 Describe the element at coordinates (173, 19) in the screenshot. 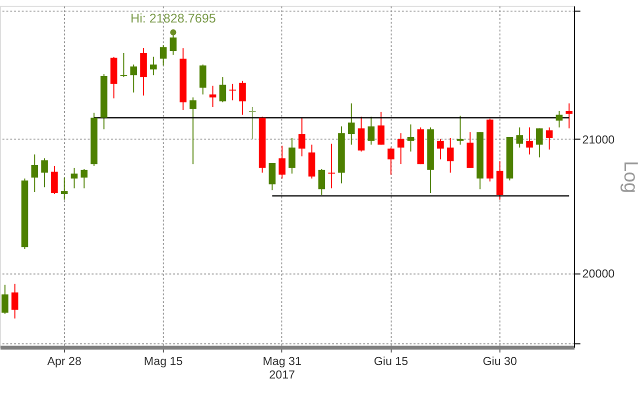

I see `annotation: Hi: 21828.7695` at that location.